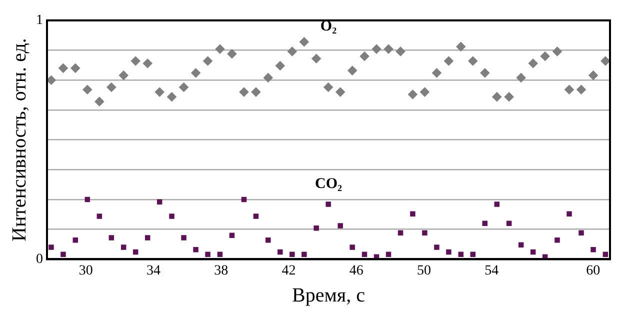  What do you see at coordinates (221, 270) in the screenshot?
I see `x-tick-label: 38` at bounding box center [221, 270].